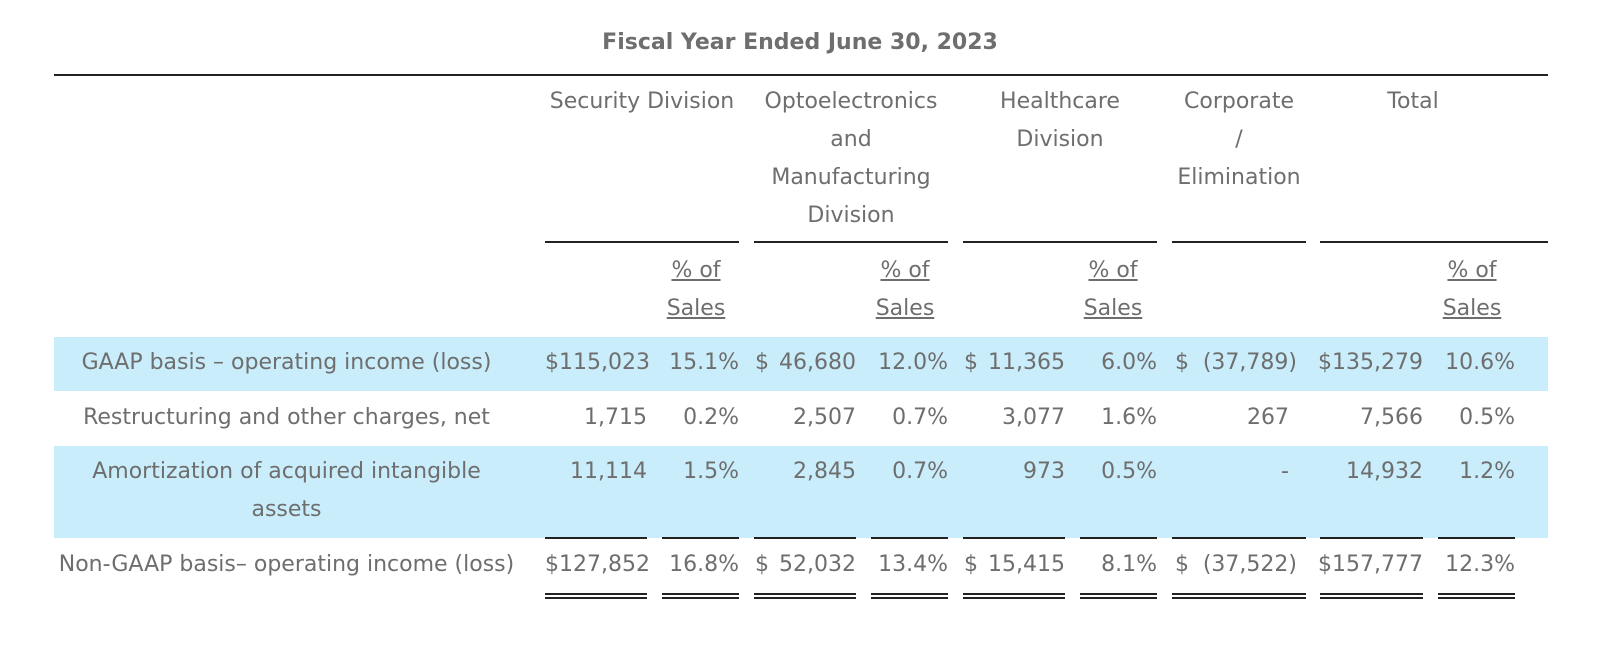  What do you see at coordinates (1370, 362) in the screenshot?
I see `cell-total-amount: $135,279` at bounding box center [1370, 362].